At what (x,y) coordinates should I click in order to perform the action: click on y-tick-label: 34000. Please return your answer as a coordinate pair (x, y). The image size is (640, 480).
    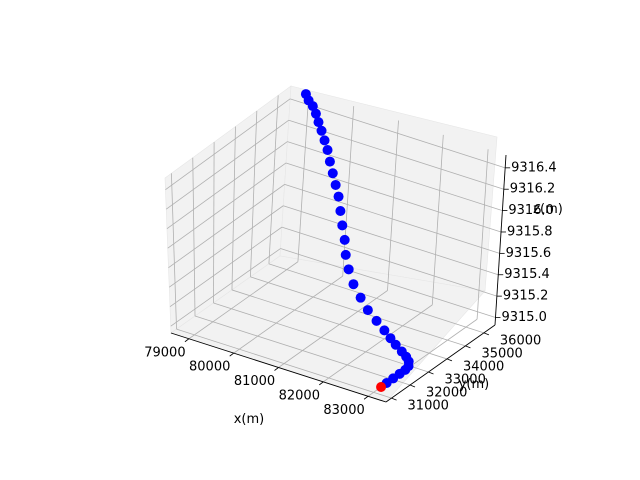
    Looking at the image, I should click on (483, 366).